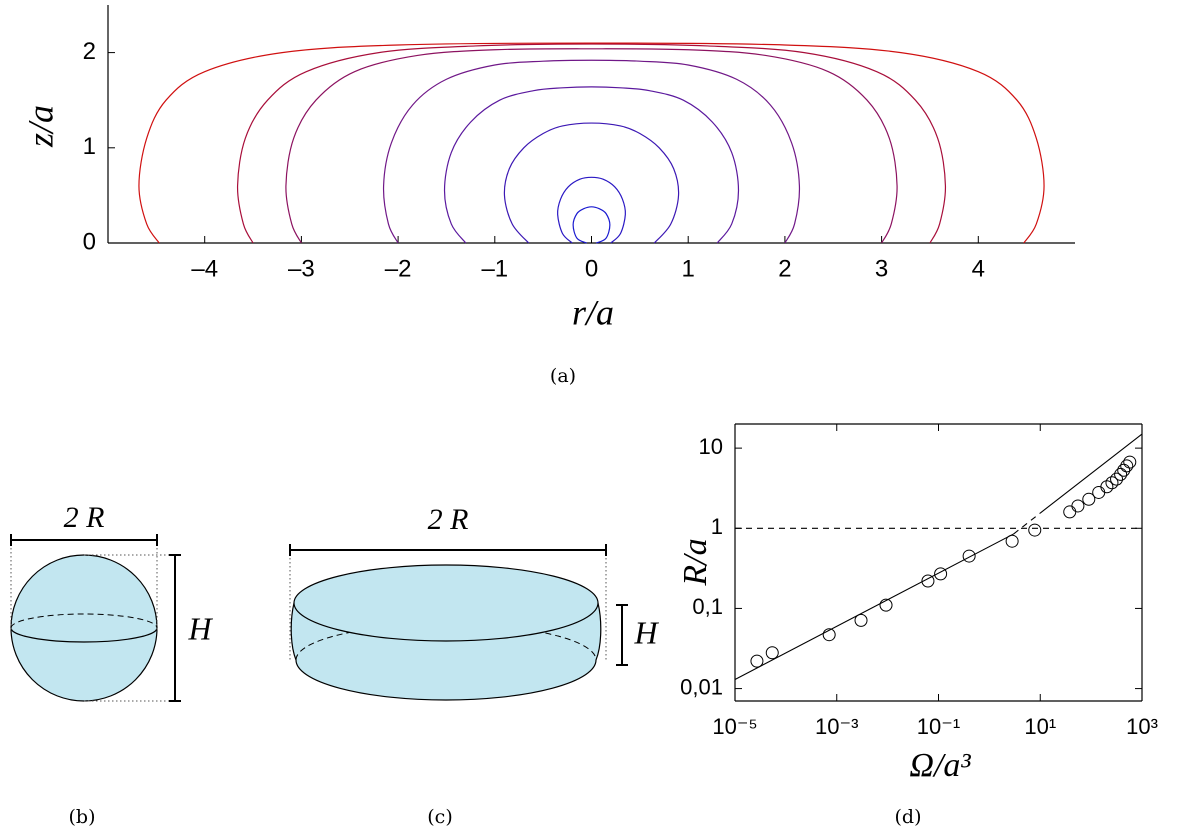 Image resolution: width=1180 pixels, height=838 pixels. I want to click on caption: (d), so click(908, 817).